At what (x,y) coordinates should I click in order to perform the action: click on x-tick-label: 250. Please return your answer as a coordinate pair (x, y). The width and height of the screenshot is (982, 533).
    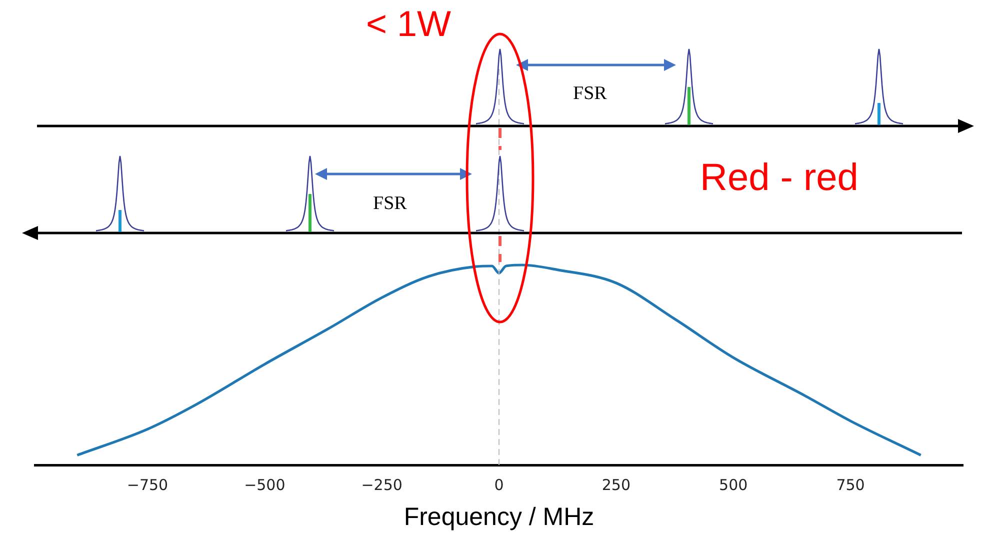
    Looking at the image, I should click on (616, 485).